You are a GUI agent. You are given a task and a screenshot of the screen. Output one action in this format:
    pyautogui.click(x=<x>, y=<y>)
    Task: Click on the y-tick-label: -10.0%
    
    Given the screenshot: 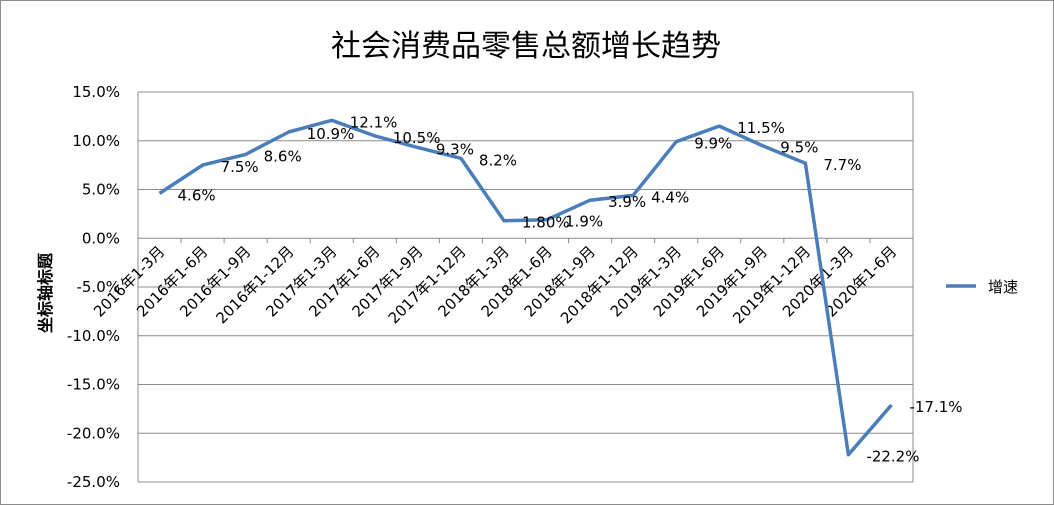 What is the action you would take?
    pyautogui.click(x=93, y=336)
    